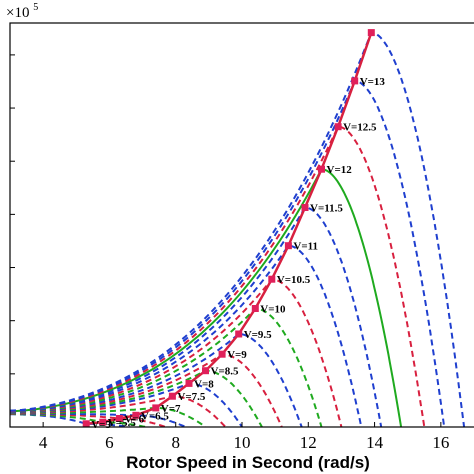  What do you see at coordinates (204, 384) in the screenshot?
I see `wind-speed-label: V=8` at bounding box center [204, 384].